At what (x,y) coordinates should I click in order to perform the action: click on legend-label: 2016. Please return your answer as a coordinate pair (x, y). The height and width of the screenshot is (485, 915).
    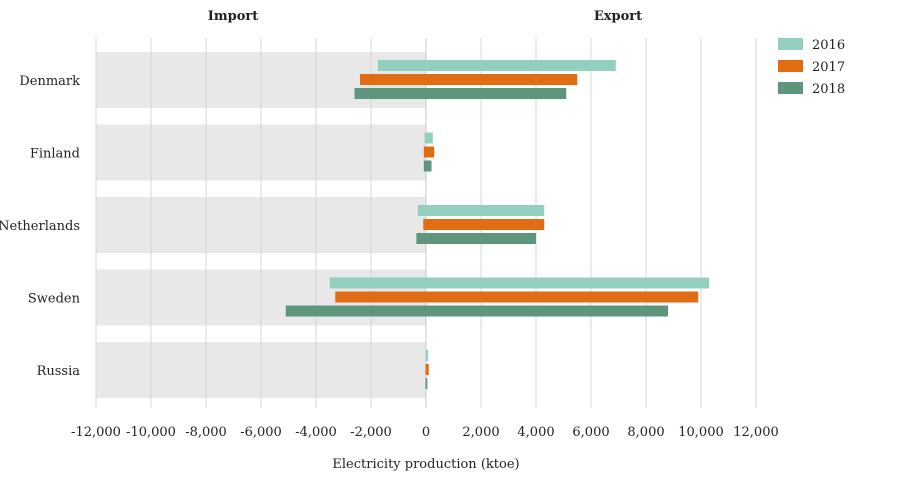
    Looking at the image, I should click on (828, 45).